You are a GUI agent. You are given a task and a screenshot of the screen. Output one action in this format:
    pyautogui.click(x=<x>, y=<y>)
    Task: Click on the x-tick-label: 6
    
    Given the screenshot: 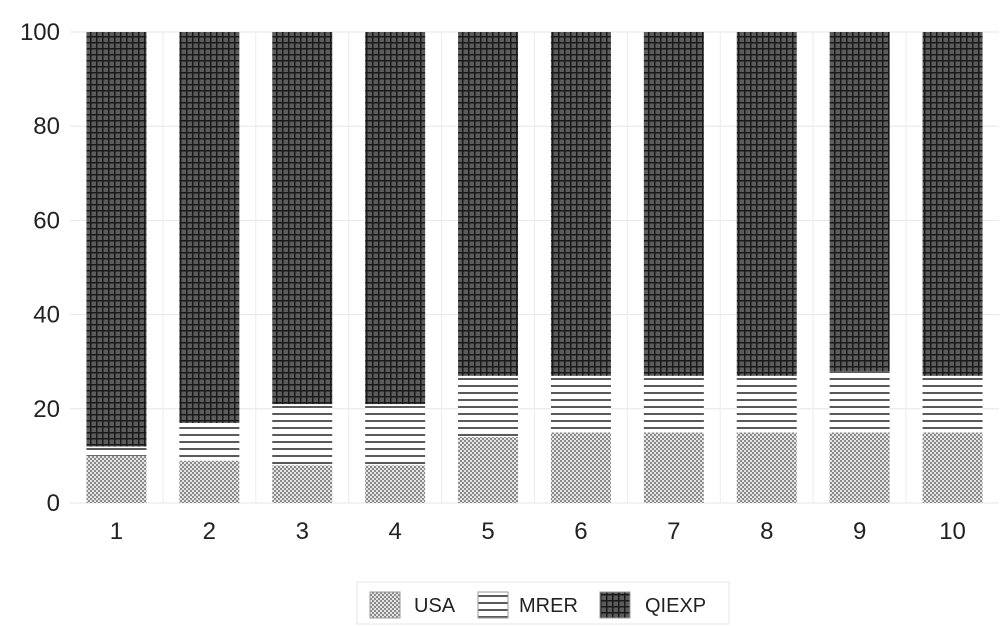 What is the action you would take?
    pyautogui.click(x=580, y=531)
    